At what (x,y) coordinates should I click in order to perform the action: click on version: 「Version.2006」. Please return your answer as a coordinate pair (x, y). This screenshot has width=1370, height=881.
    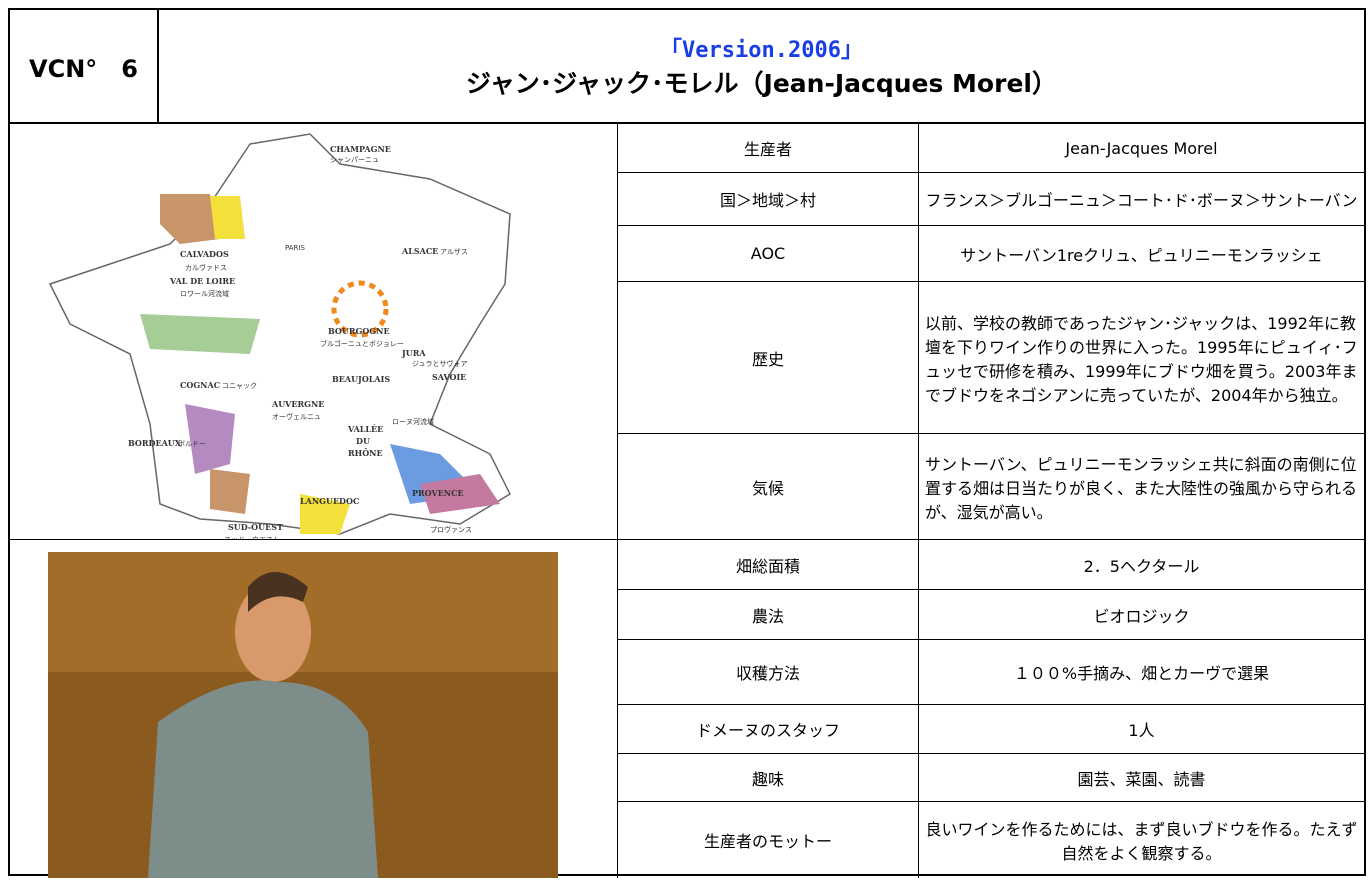
    Looking at the image, I should click on (761, 50).